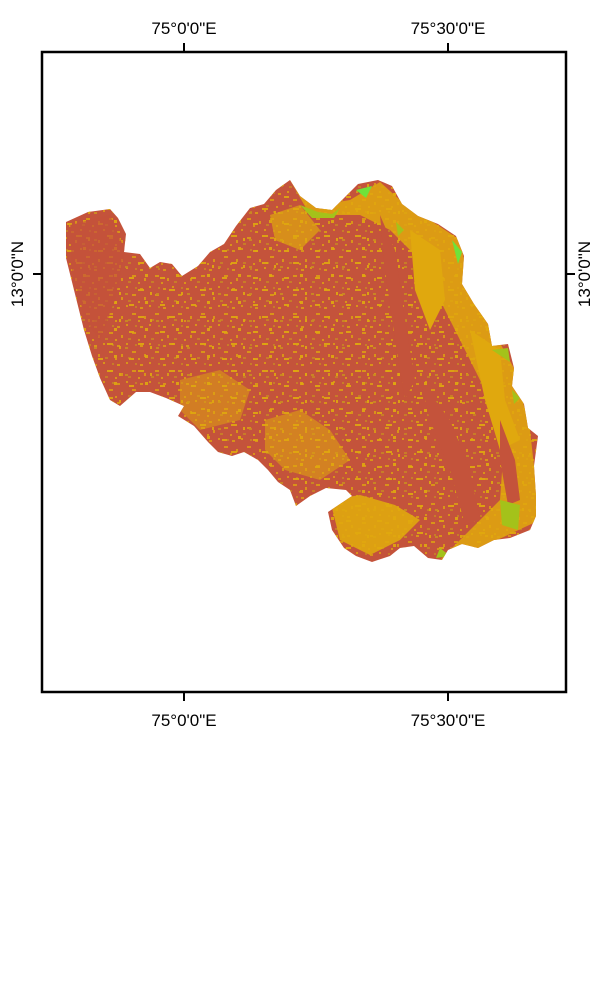 This screenshot has width=605, height=995. What do you see at coordinates (584, 274) in the screenshot?
I see `right-latitude-label: 13°0'0"N` at bounding box center [584, 274].